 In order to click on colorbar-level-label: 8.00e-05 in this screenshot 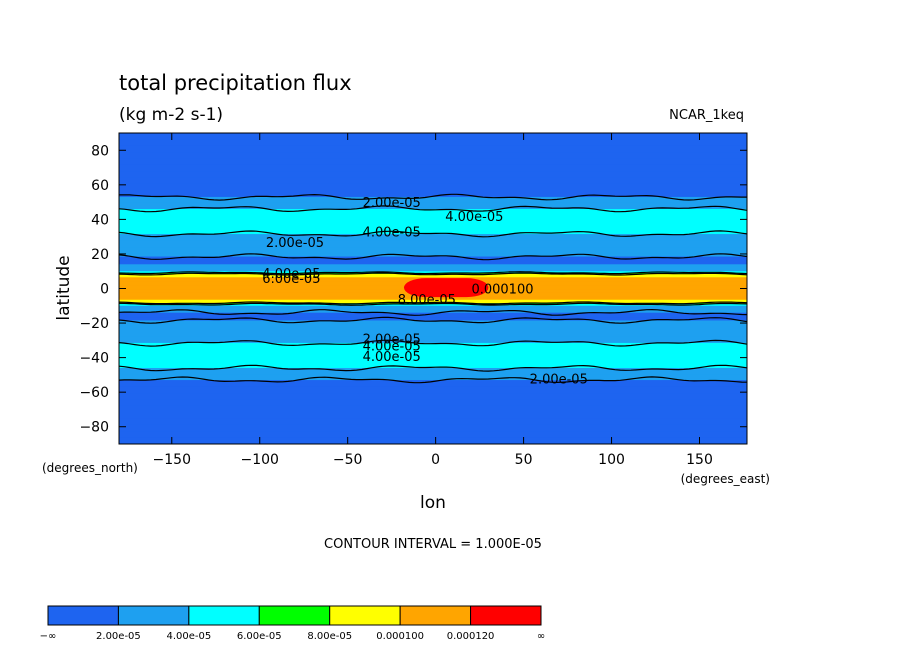, I will do `click(329, 636)`.